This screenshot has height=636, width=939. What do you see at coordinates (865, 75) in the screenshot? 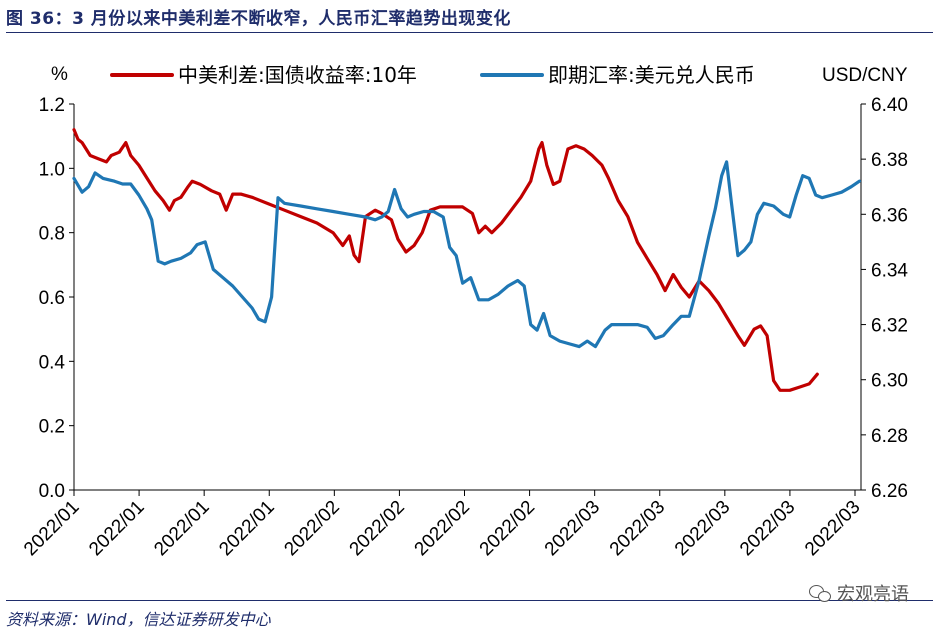
I see `right-axis-unit: USD/CNY` at bounding box center [865, 75].